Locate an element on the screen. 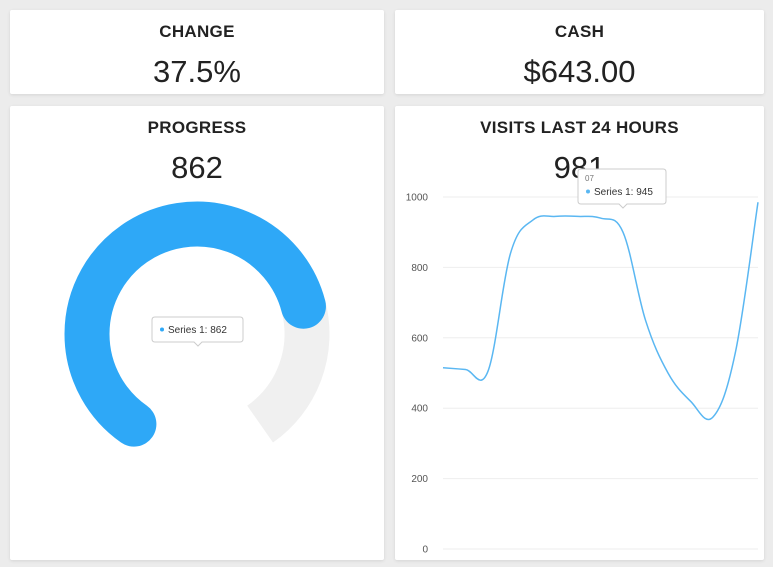  cash-value: $643.00 is located at coordinates (579, 71).